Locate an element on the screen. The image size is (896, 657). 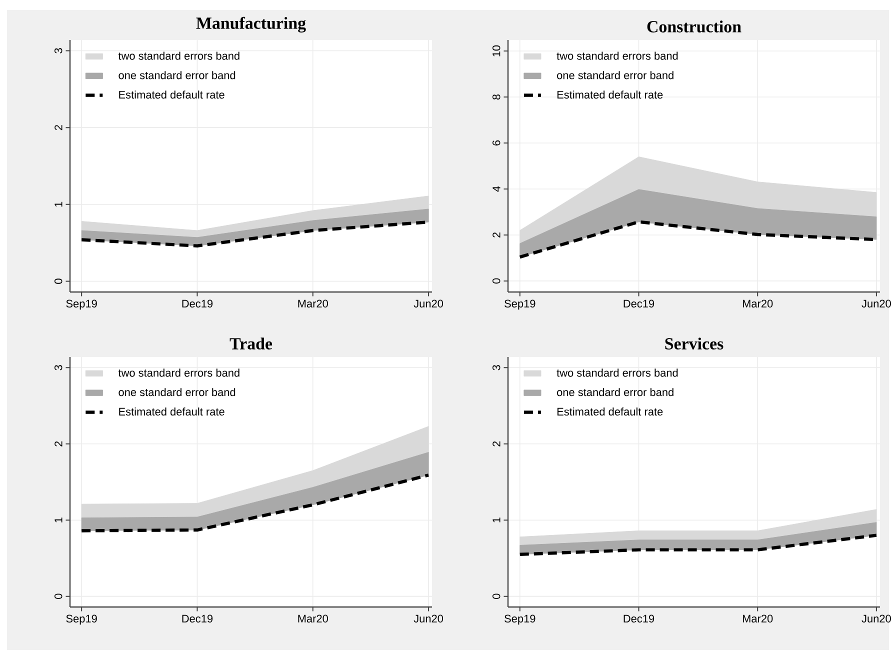
line-series is located at coordinates (255, 503).